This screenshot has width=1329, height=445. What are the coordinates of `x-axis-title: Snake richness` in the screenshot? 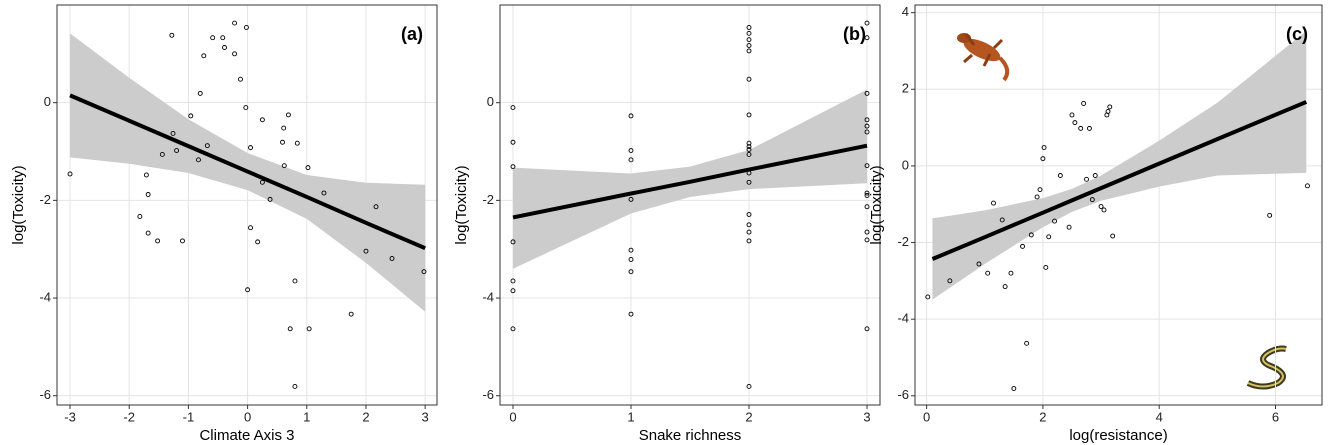 It's located at (690, 435).